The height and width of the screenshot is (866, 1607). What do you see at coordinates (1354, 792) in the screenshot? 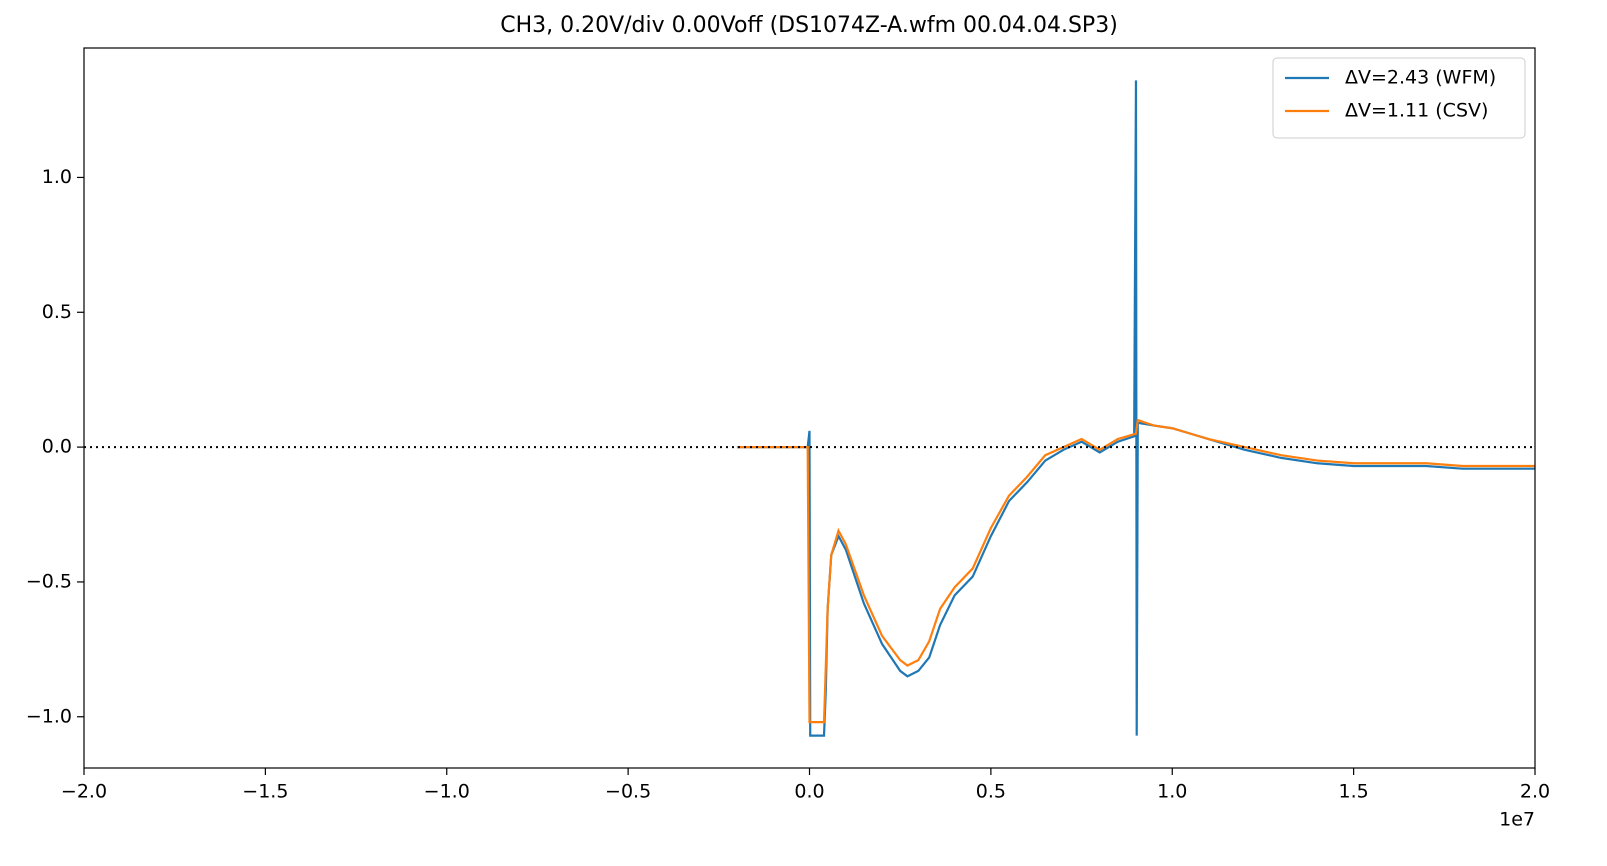
I see `x-tick-label: 1.5` at bounding box center [1354, 792].